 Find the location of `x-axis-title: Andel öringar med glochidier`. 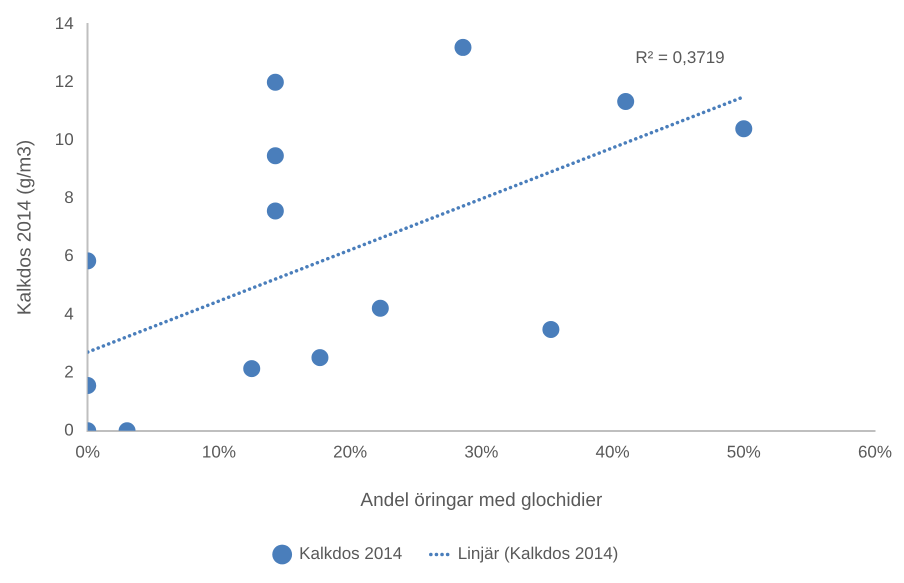

x-axis-title: Andel öringar med glochidier is located at coordinates (481, 500).